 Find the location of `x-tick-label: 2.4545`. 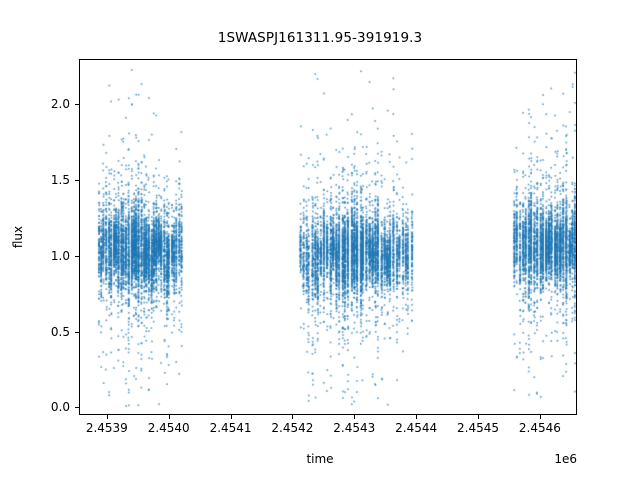

x-tick-label: 2.4545 is located at coordinates (478, 428).